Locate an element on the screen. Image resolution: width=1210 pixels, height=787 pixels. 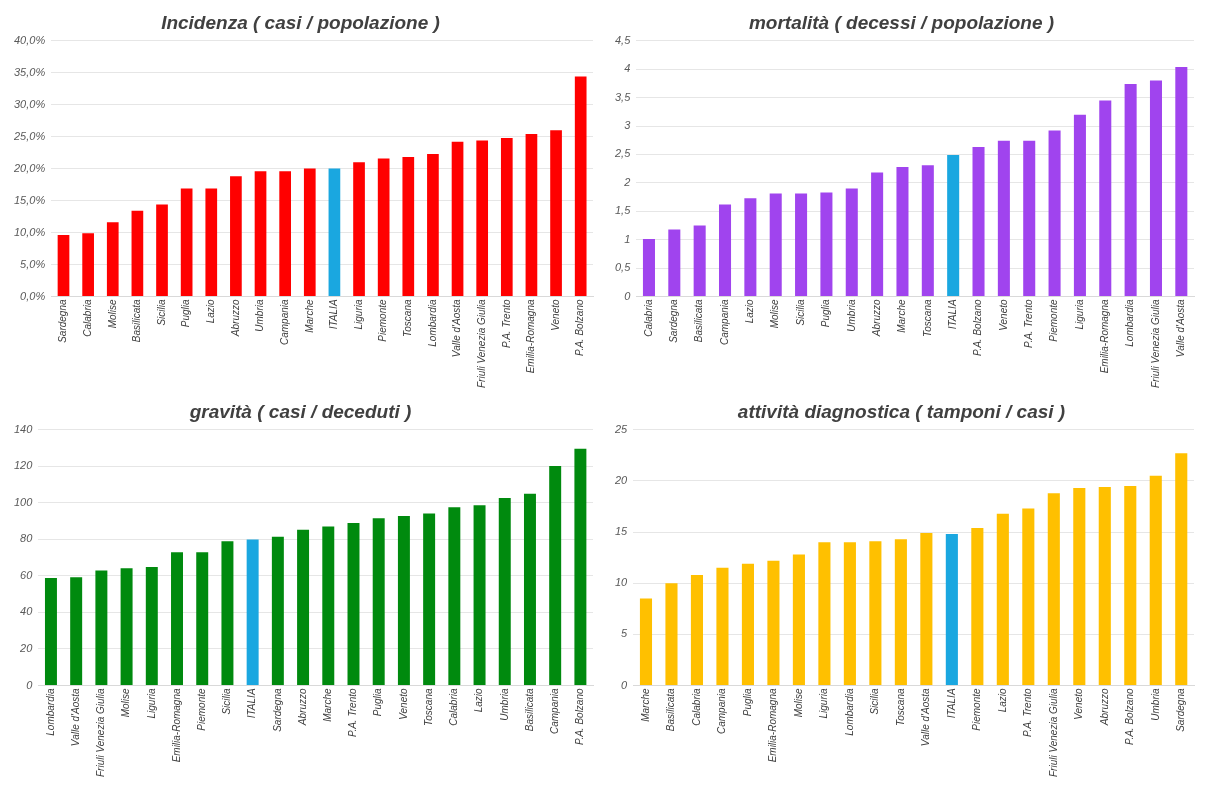
y-tick-label: 120 is located at coordinates (23, 465).